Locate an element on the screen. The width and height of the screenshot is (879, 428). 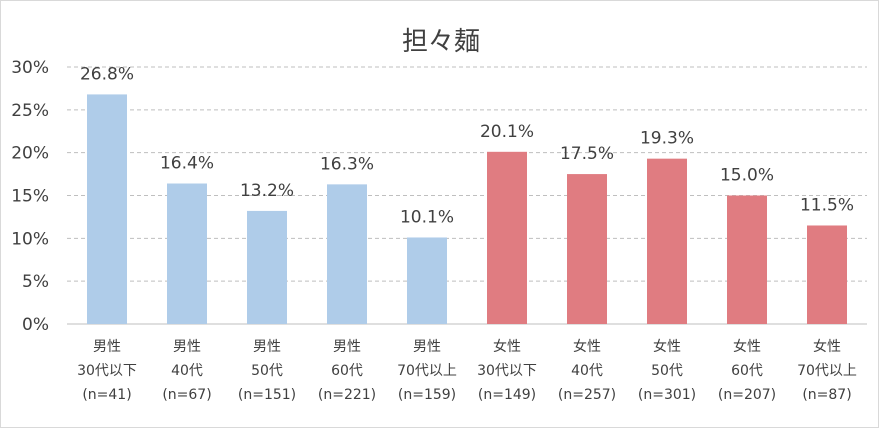
x-tick-label: (n=87) is located at coordinates (826, 395).